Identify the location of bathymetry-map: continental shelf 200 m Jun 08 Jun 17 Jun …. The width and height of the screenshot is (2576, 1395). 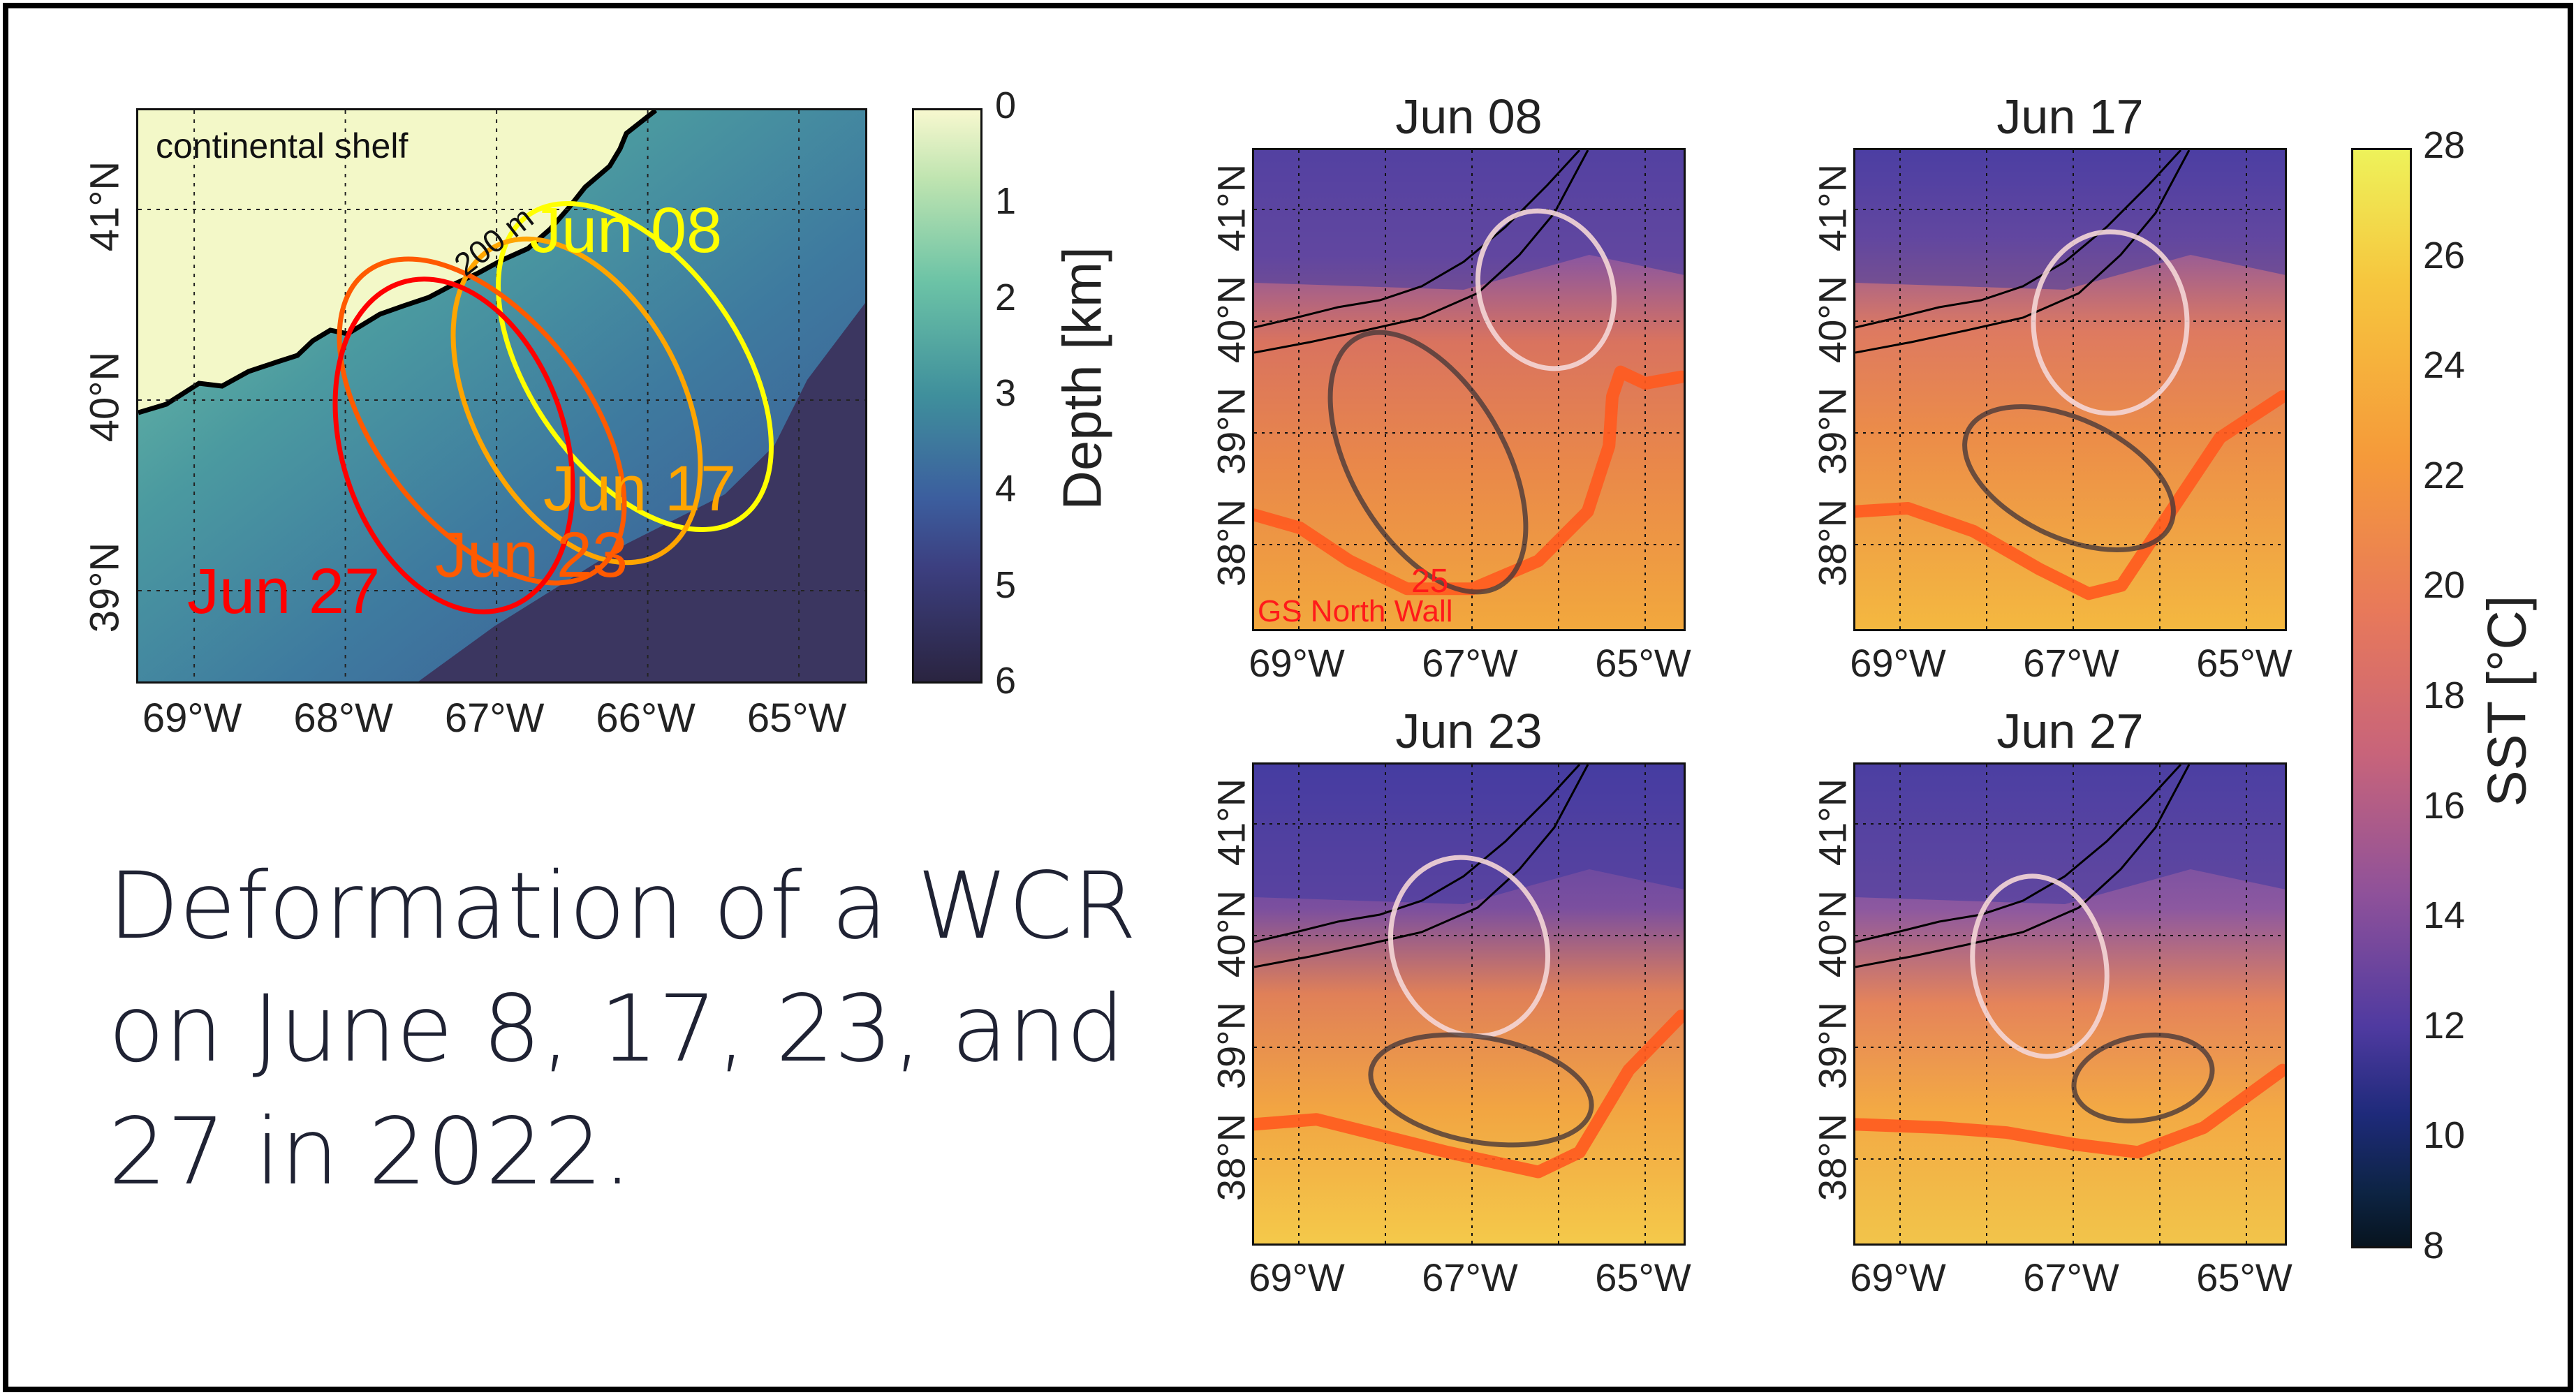
(501, 396).